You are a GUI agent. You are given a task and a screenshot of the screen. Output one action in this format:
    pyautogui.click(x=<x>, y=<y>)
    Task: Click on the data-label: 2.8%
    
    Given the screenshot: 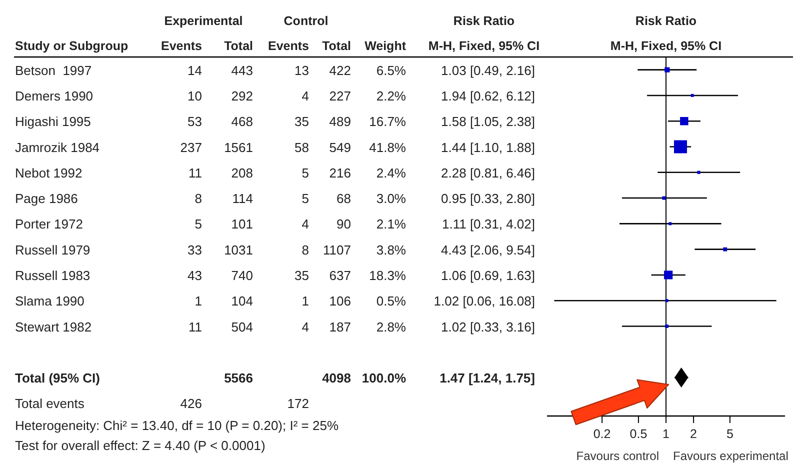 What is the action you would take?
    pyautogui.click(x=391, y=326)
    